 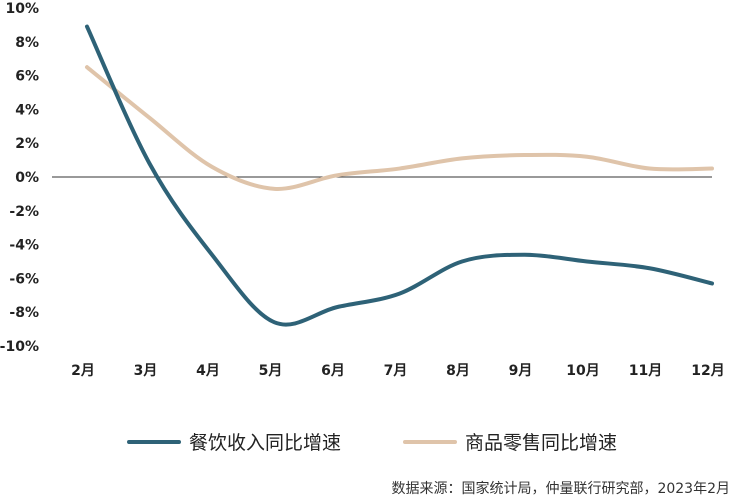 I want to click on y-axis-ticks: 10% 8% 6% 4% 2% 0% -2% -4% -6% -8% -10%, so click(x=19, y=178).